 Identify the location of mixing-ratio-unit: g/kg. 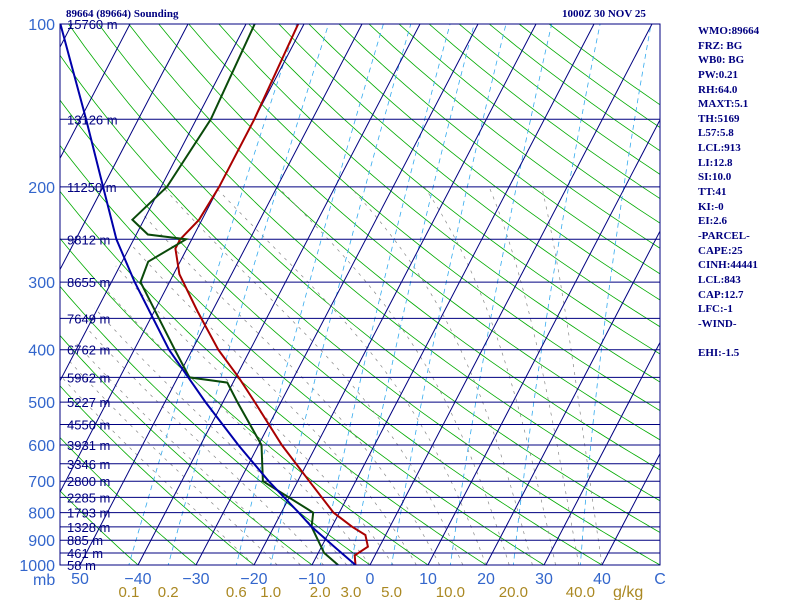
(628, 592).